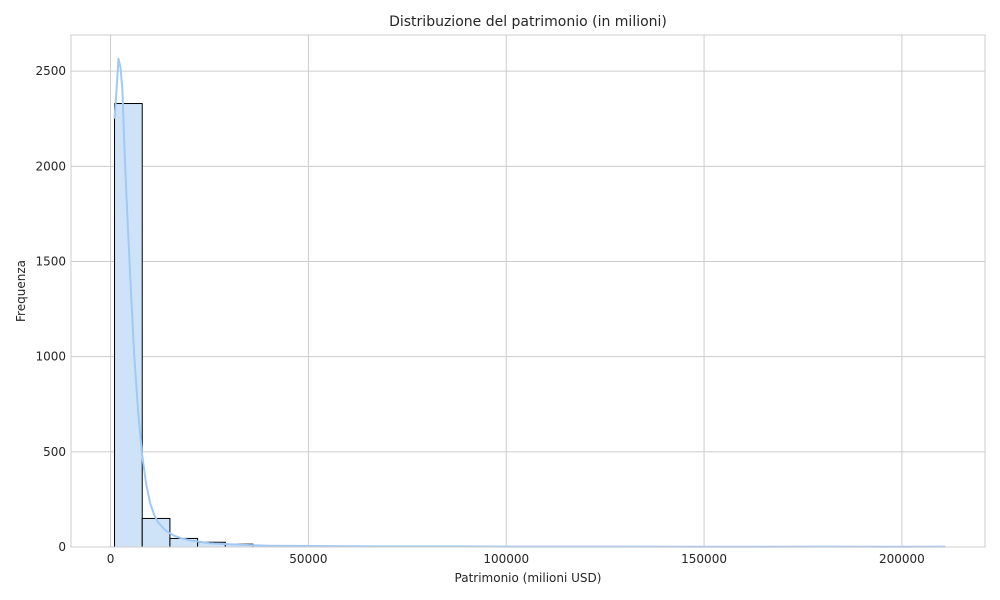  I want to click on x-tick-label: 150000, so click(704, 559).